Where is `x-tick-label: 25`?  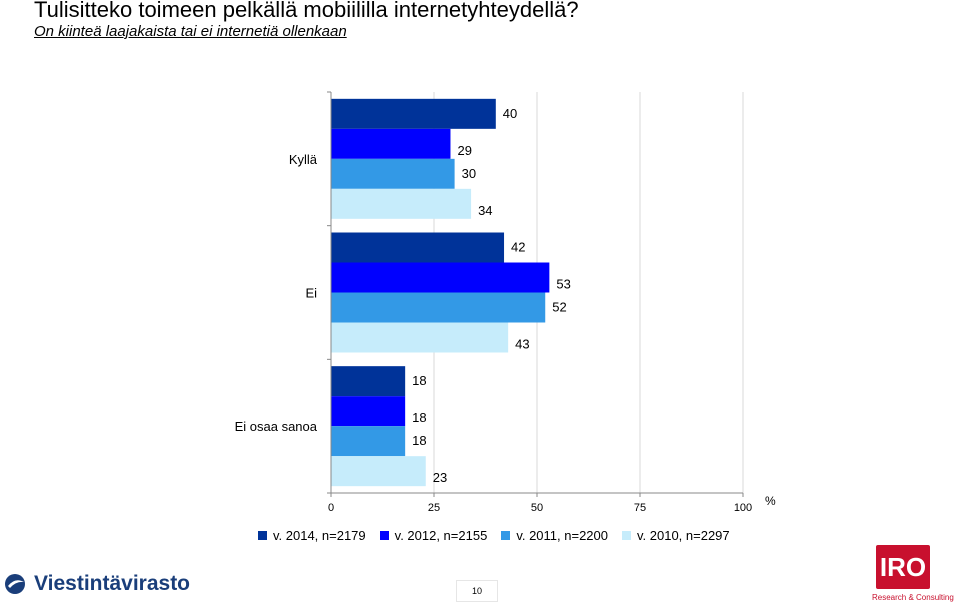
x-tick-label: 25 is located at coordinates (434, 508).